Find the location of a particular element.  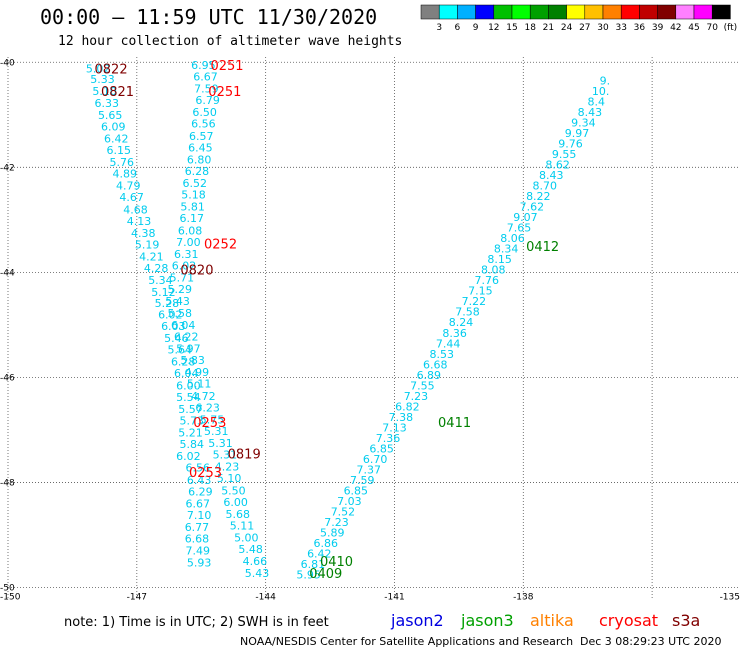

swh-value: 8.4 is located at coordinates (597, 102).